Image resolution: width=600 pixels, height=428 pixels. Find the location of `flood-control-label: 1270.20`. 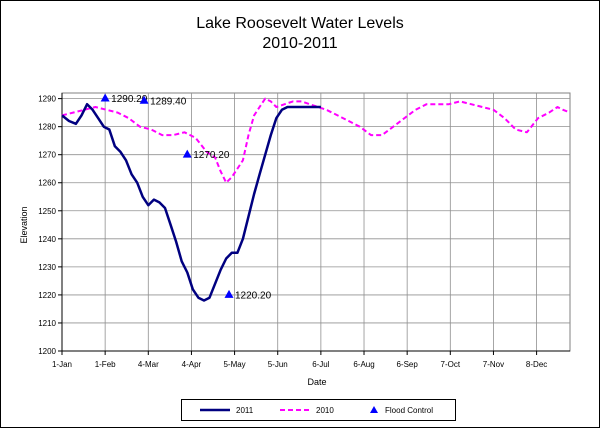

flood-control-label: 1270.20 is located at coordinates (211, 155).